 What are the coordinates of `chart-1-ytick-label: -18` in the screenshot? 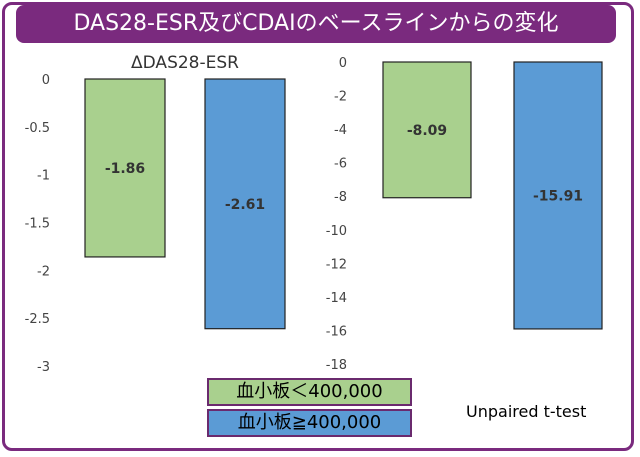 It's located at (336, 365).